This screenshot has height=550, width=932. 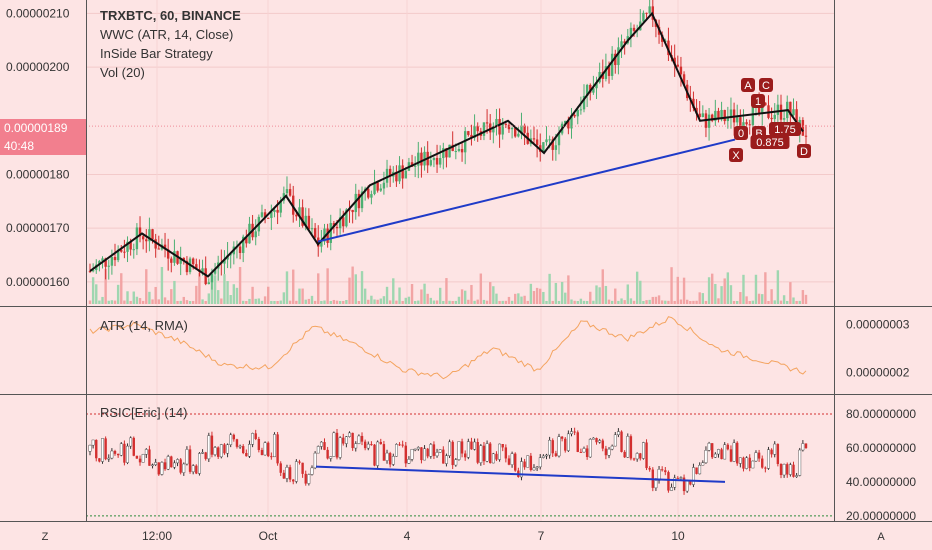 What do you see at coordinates (736, 156) in the screenshot?
I see `pattern-badge-label: X` at bounding box center [736, 156].